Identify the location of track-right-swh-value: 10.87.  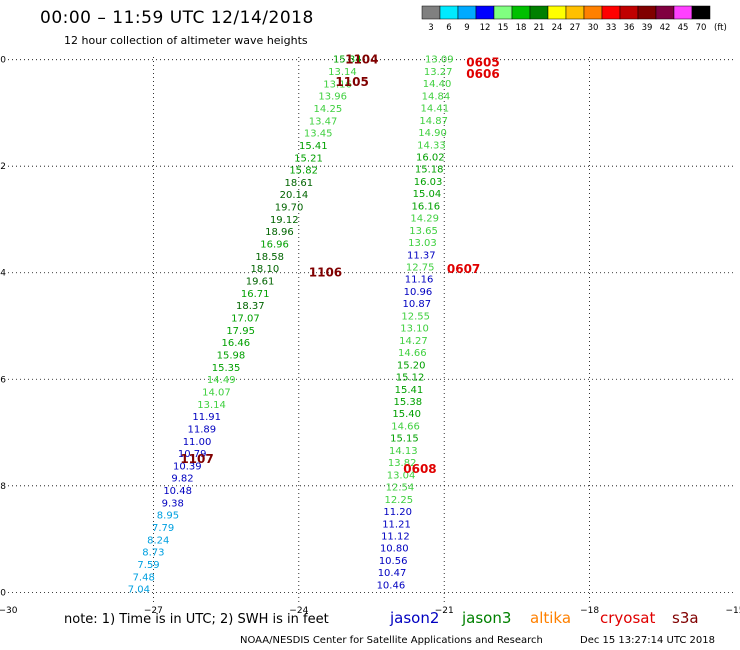
(416, 304).